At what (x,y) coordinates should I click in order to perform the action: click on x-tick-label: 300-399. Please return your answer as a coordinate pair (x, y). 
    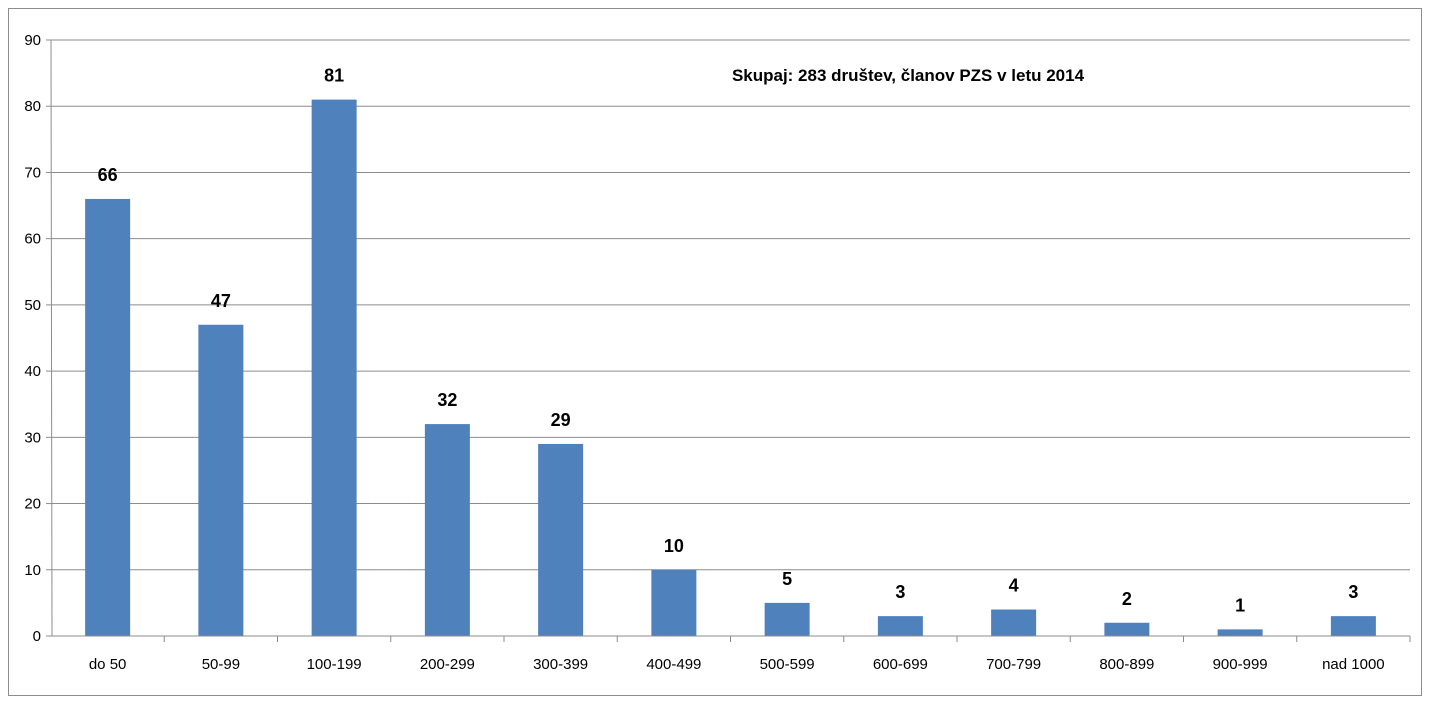
    Looking at the image, I should click on (560, 664).